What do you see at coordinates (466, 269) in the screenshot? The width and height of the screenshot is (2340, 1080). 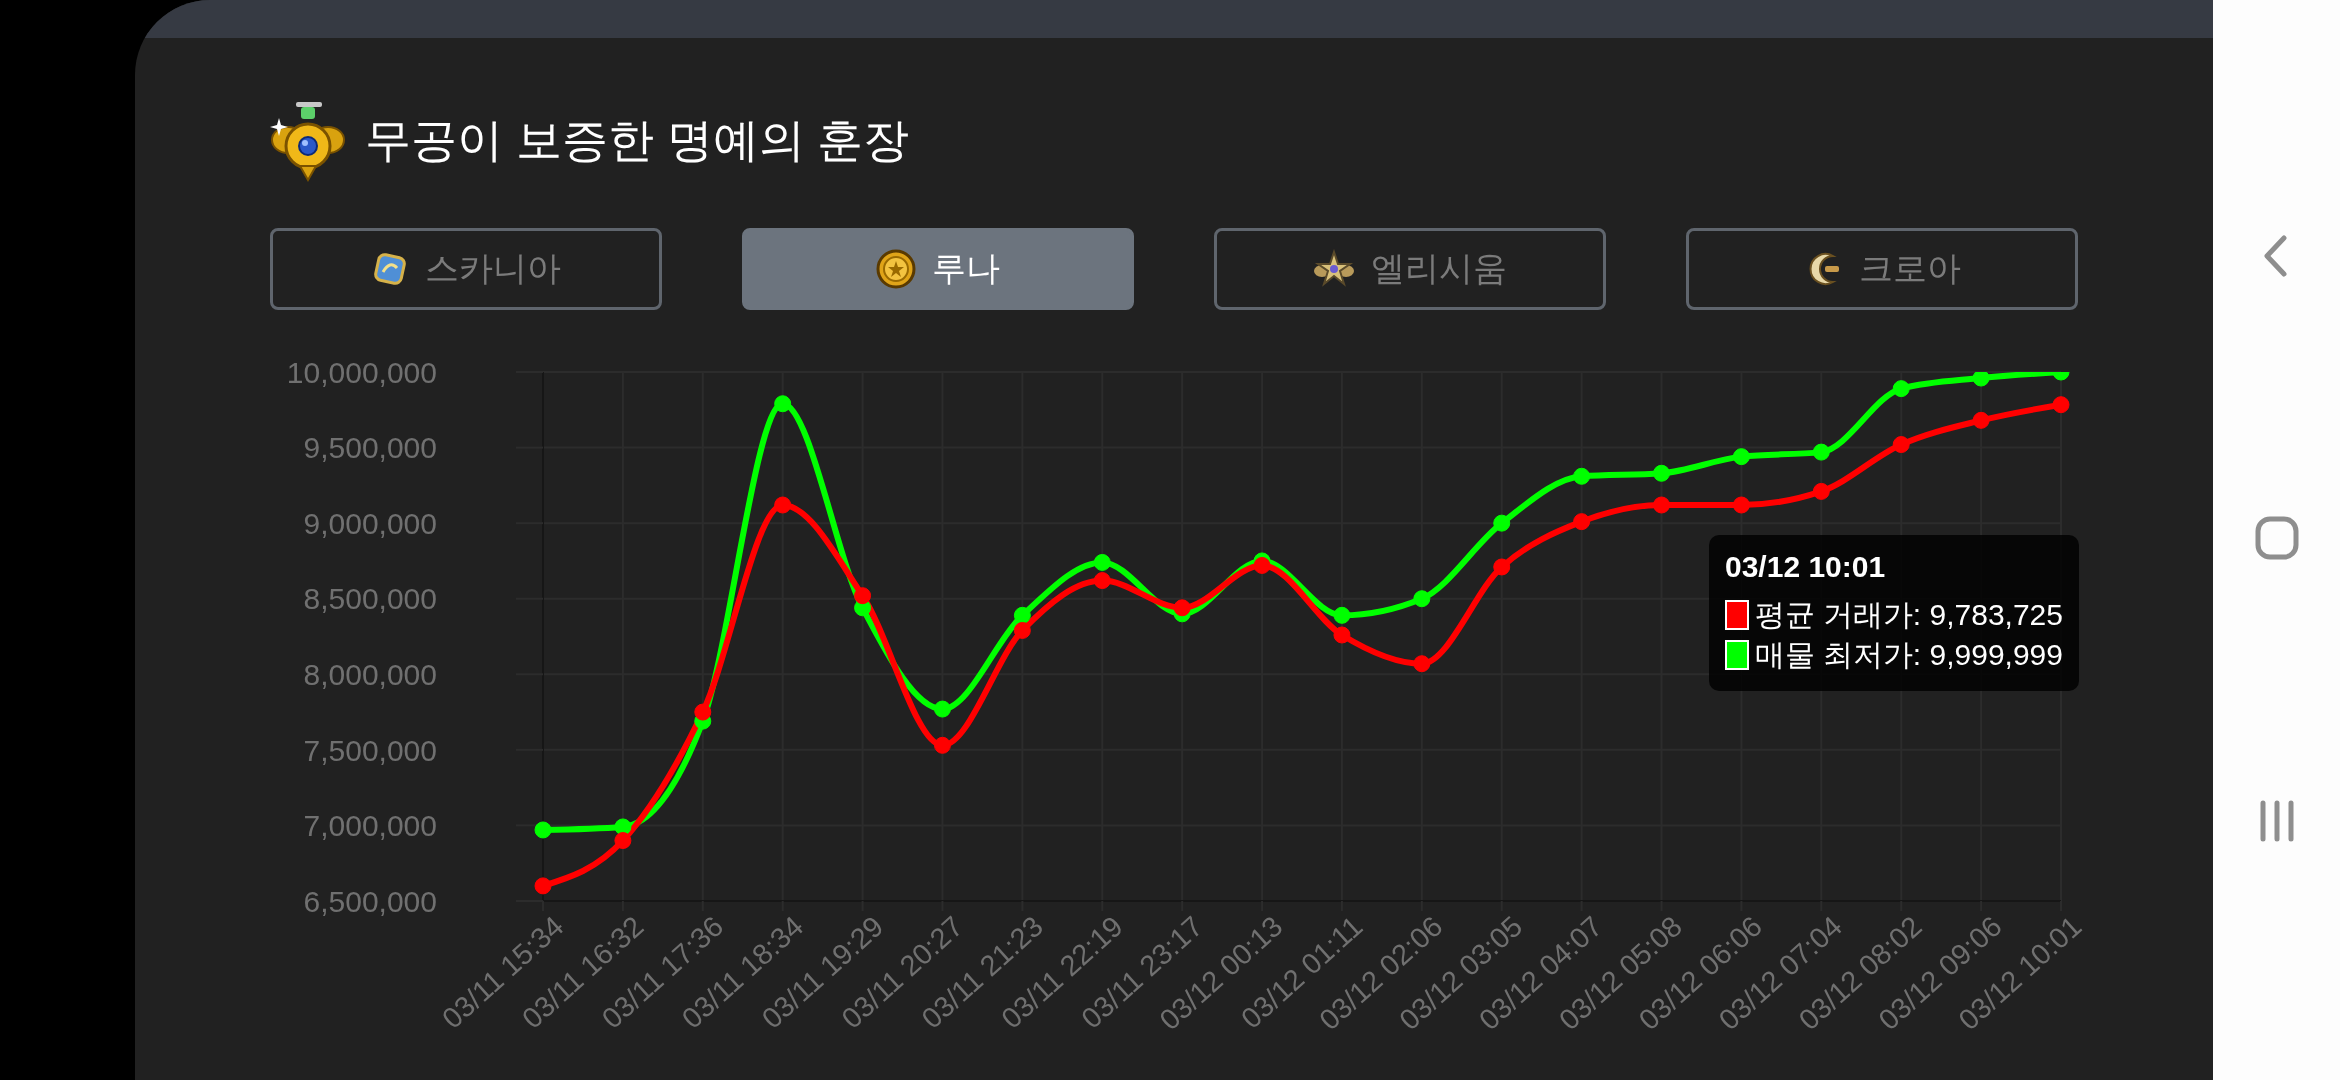 I see `tab-button: 스카니아` at bounding box center [466, 269].